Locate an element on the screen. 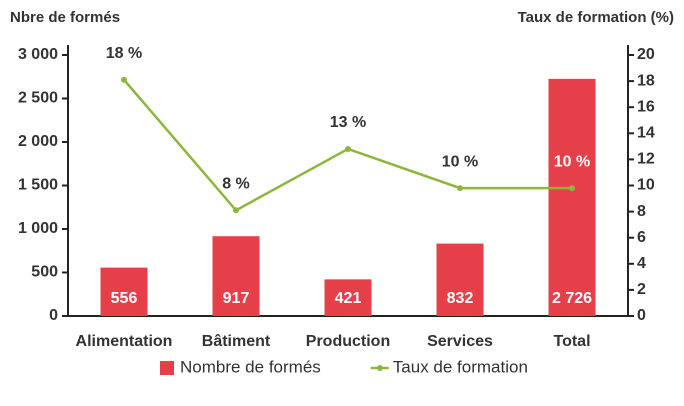 The height and width of the screenshot is (406, 684). y2-tick-label: 4 is located at coordinates (641, 263).